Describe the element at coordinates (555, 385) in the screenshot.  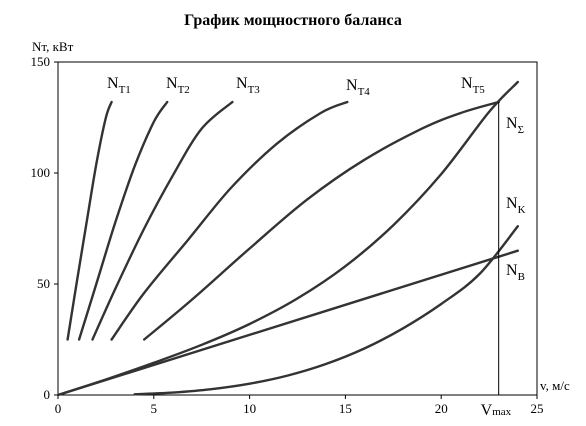
I see `x-axis-label: v, м/с` at that location.